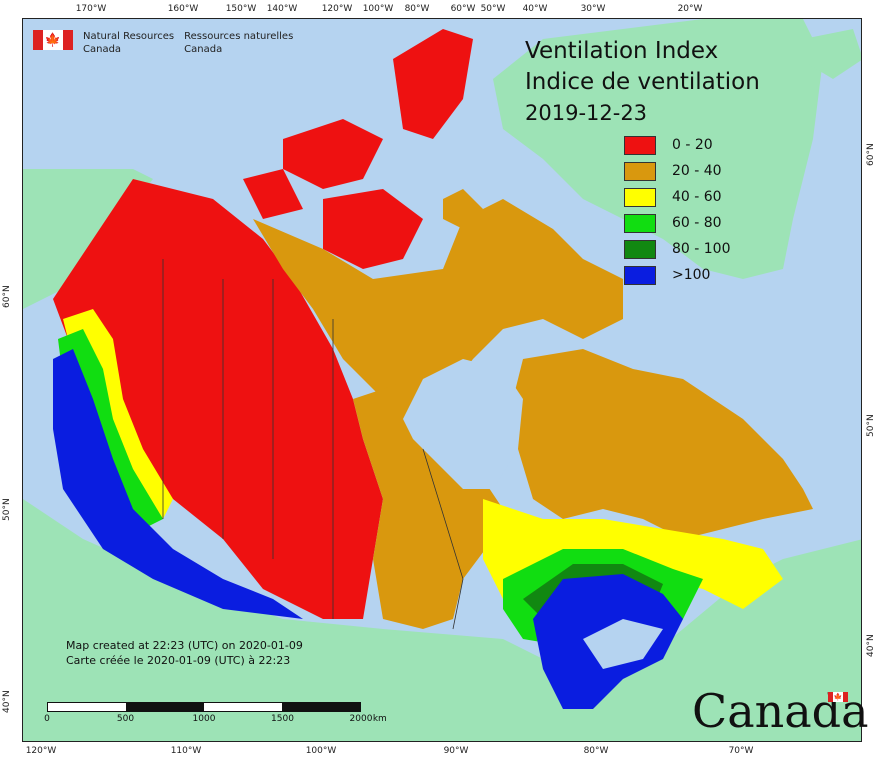 This screenshot has height=760, width=880. What do you see at coordinates (282, 9) in the screenshot?
I see `tick-top-140w: 140°W` at bounding box center [282, 9].